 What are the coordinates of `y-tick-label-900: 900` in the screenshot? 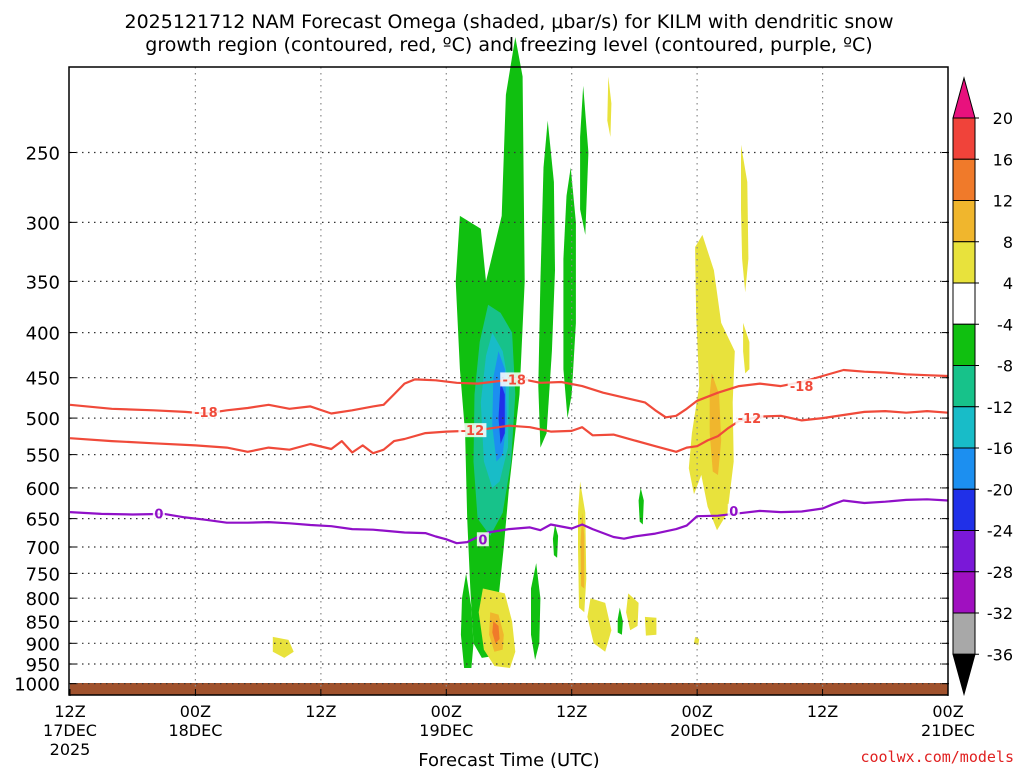 It's located at (43, 644).